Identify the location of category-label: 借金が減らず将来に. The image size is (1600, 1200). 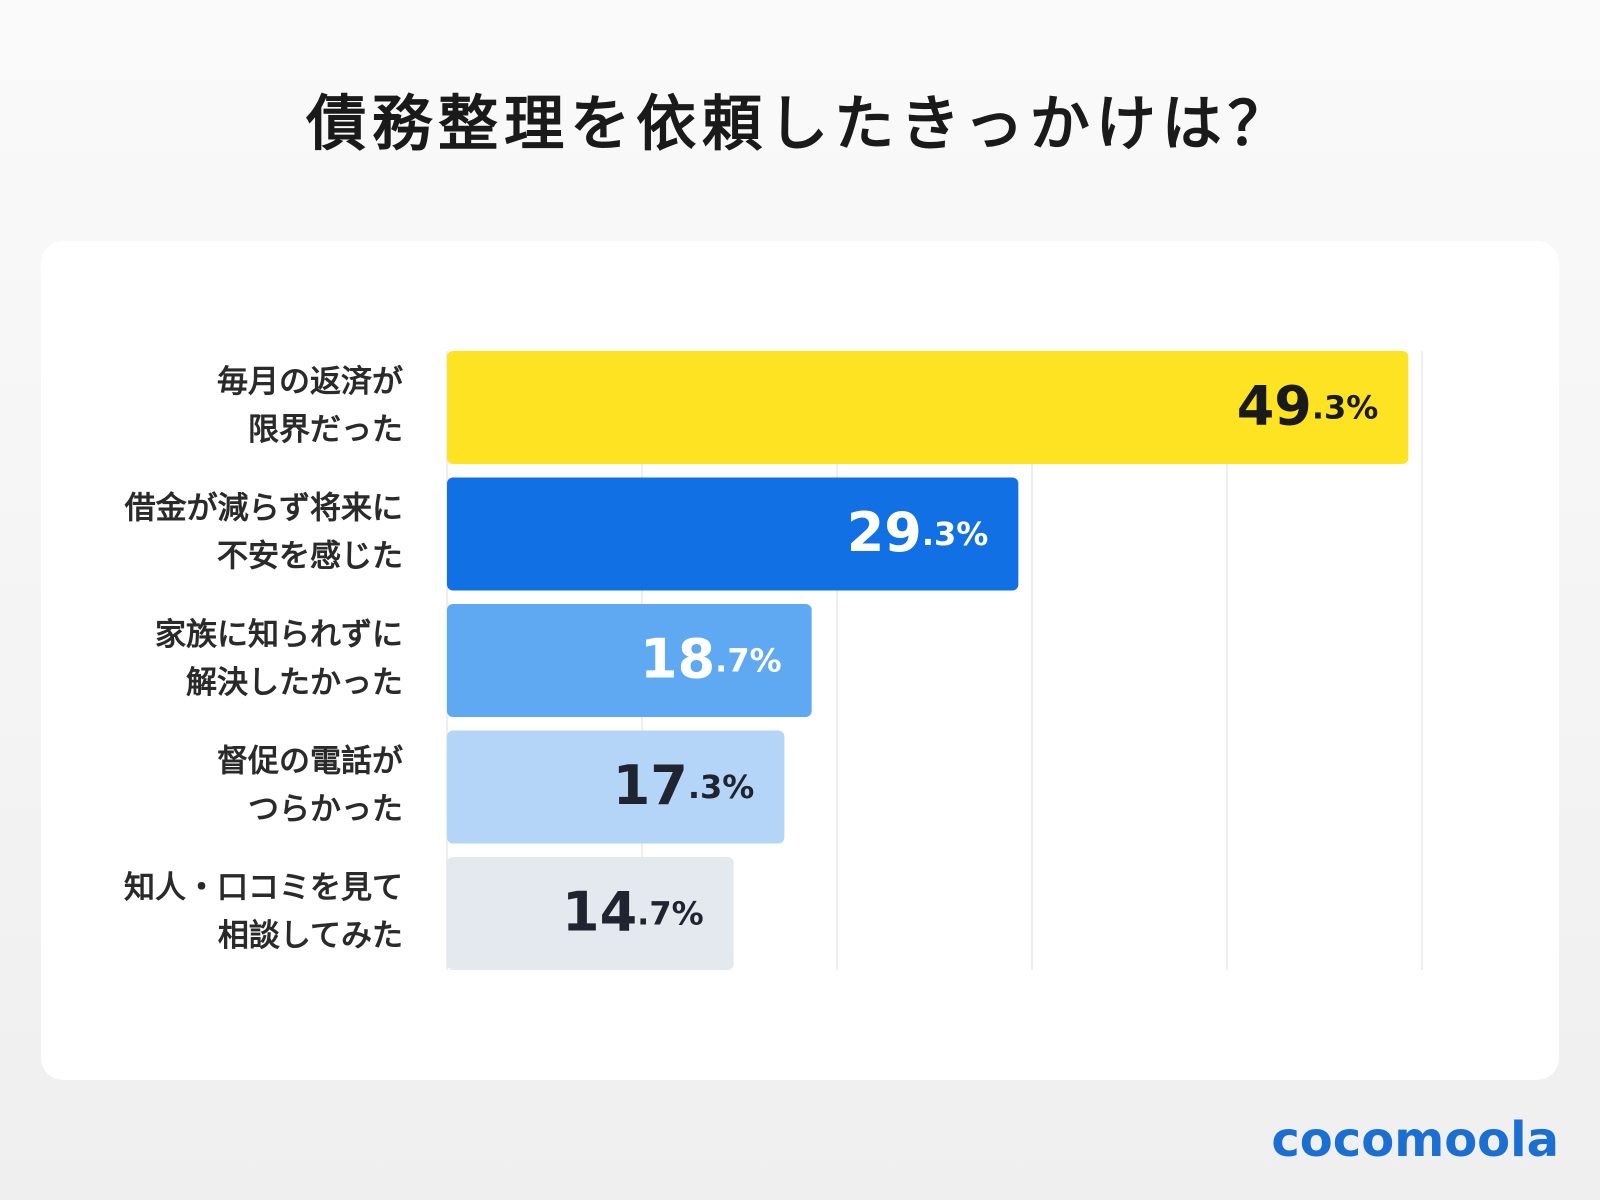
(263, 509).